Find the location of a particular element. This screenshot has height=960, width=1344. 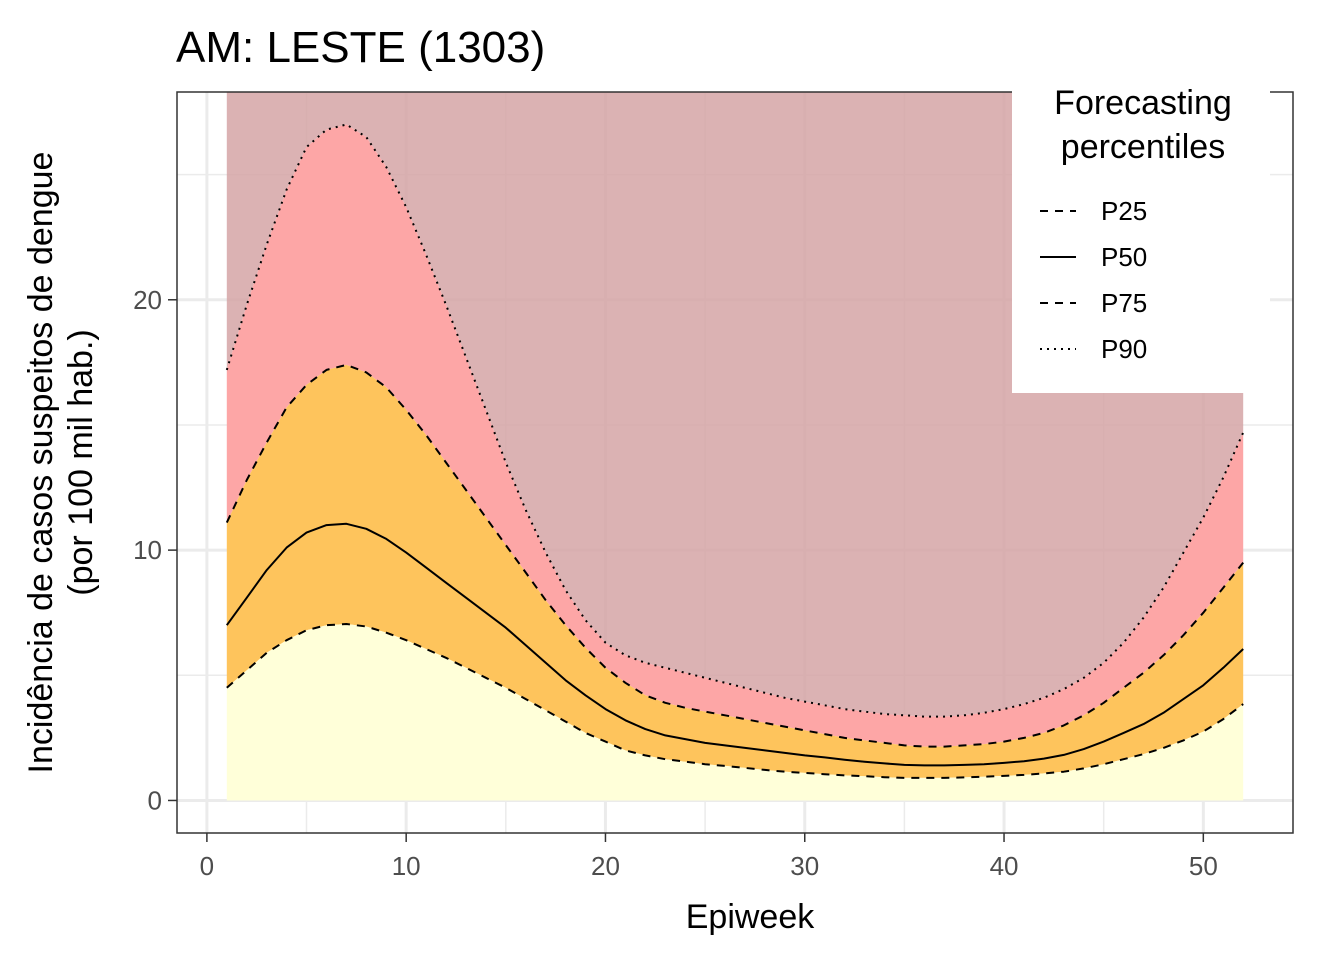

x-tick-label: 50 is located at coordinates (1203, 866).